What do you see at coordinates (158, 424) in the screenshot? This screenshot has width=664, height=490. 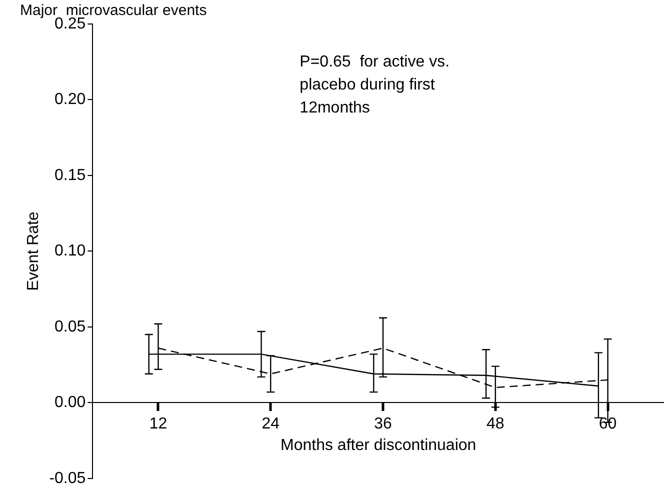 I see `x-tick-label: 12` at bounding box center [158, 424].